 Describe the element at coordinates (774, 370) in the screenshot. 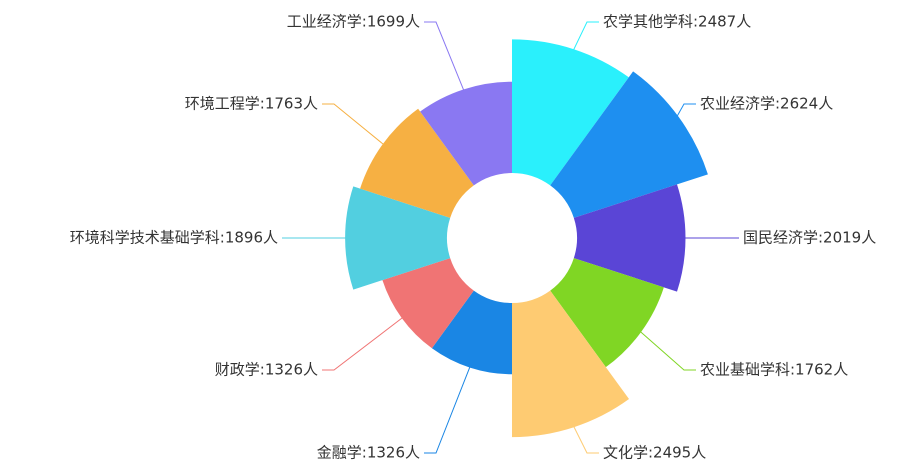

I see `slice-label: 农业基础学科:1762人` at that location.